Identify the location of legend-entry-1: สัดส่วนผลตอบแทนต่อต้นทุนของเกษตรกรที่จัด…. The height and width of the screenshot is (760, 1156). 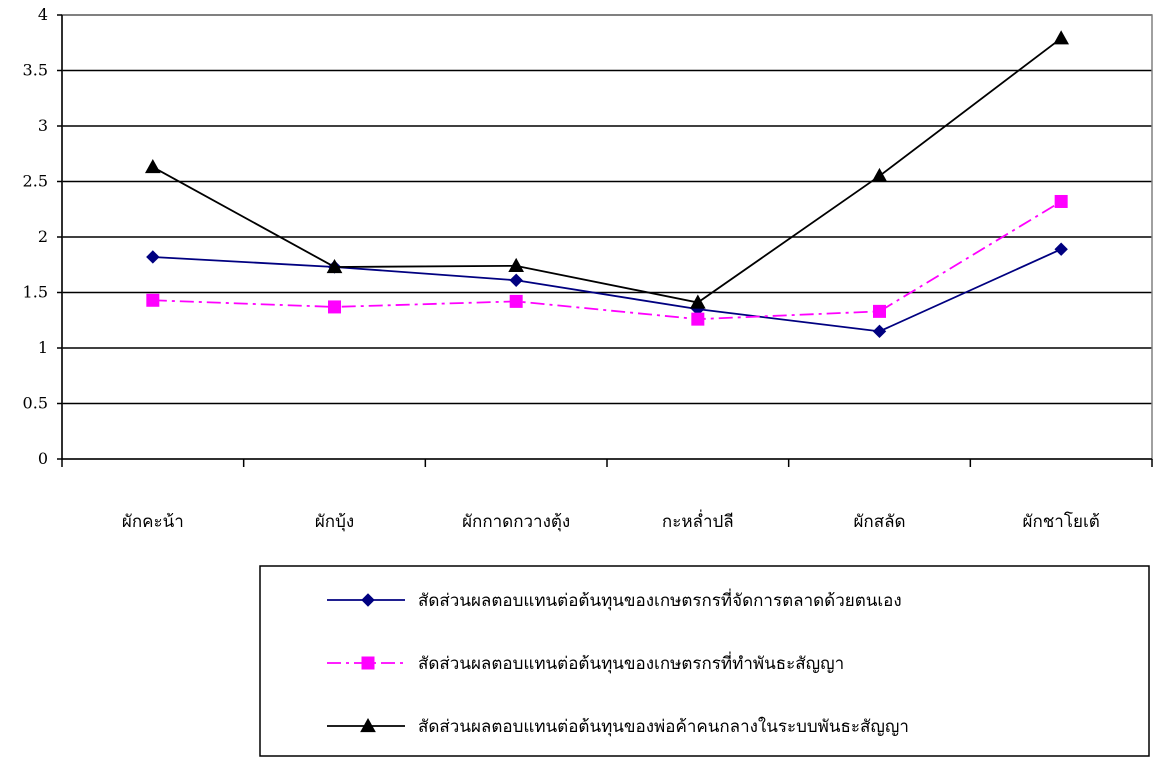
(614, 599).